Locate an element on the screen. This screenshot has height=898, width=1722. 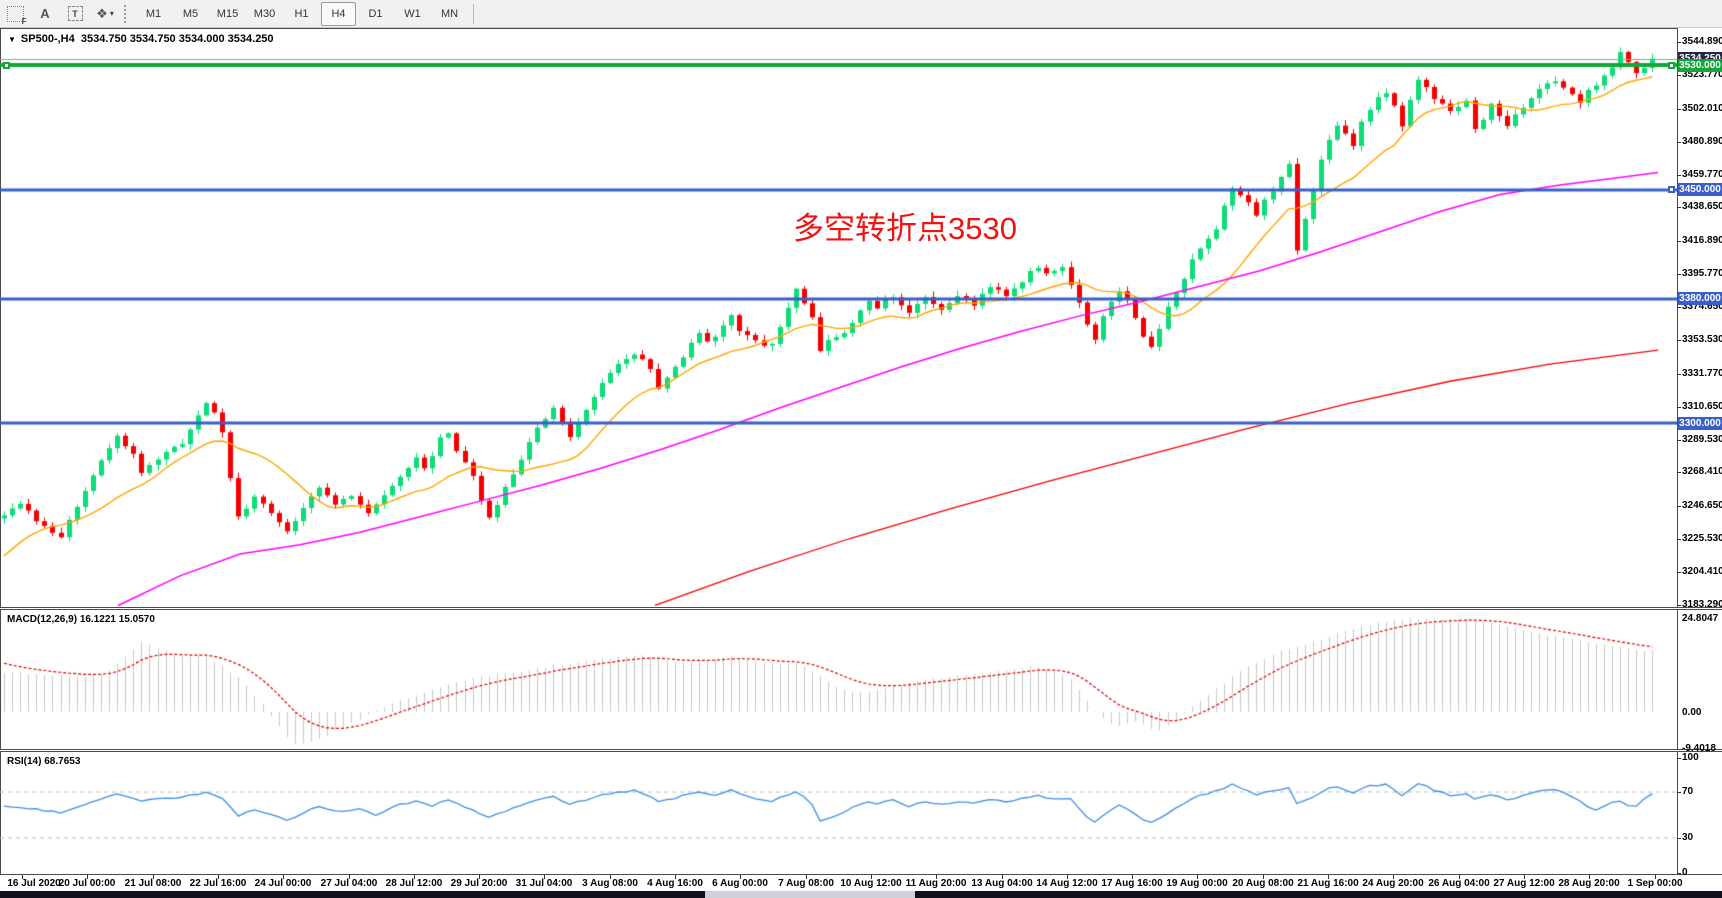
time-tick-label: 6 Aug 00:00 is located at coordinates (740, 883).